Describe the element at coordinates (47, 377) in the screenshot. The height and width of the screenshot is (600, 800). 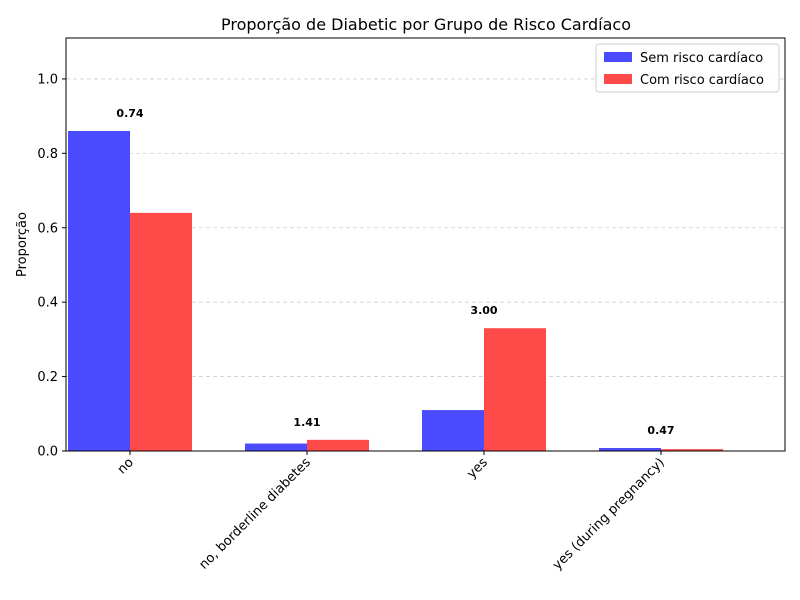
I see `y-tick-label: 0.2` at that location.